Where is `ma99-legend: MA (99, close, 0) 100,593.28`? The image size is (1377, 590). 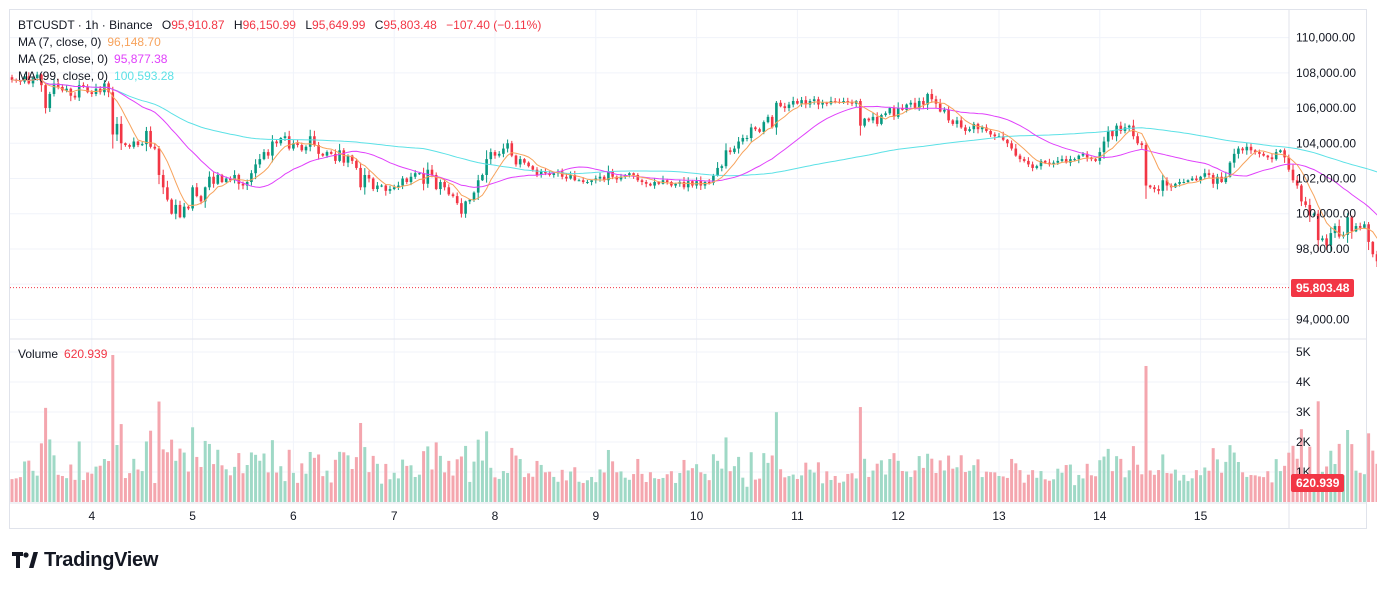 ma99-legend: MA (99, close, 0) 100,593.28 is located at coordinates (99, 76).